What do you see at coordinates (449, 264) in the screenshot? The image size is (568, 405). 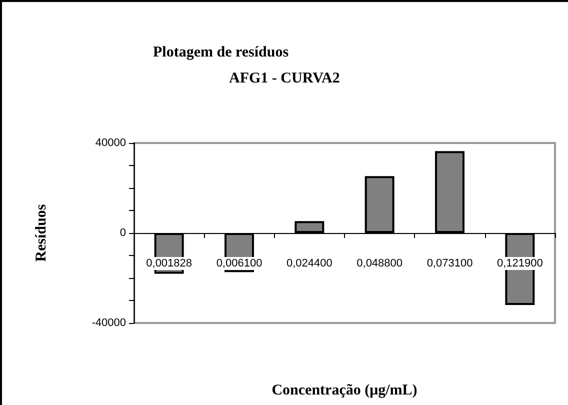 I see `x-tick-label: 0,073100` at bounding box center [449, 264].